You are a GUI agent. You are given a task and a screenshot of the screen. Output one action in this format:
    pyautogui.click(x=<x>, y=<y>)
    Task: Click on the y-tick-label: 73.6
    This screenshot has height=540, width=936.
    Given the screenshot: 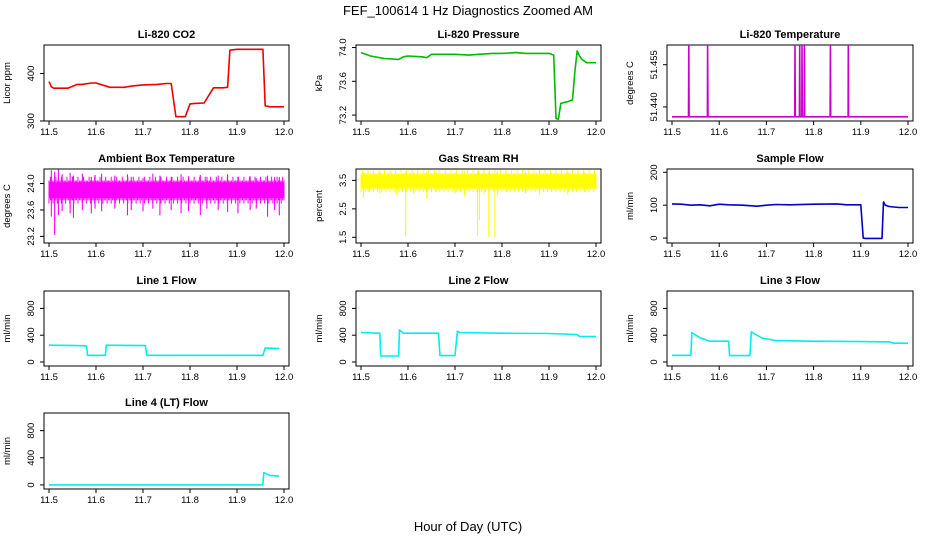 What is the action you would take?
    pyautogui.click(x=343, y=81)
    